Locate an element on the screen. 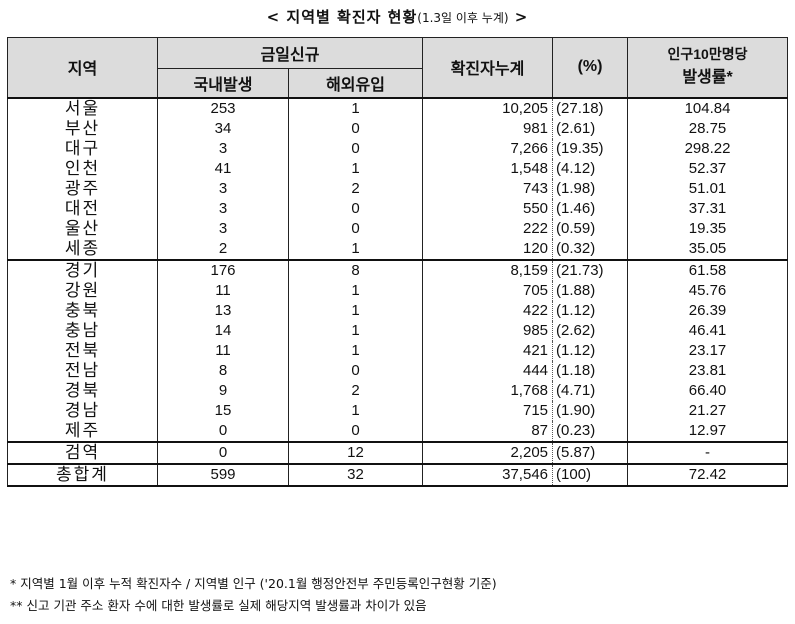  cumulative-cell: 985 is located at coordinates (487, 330).